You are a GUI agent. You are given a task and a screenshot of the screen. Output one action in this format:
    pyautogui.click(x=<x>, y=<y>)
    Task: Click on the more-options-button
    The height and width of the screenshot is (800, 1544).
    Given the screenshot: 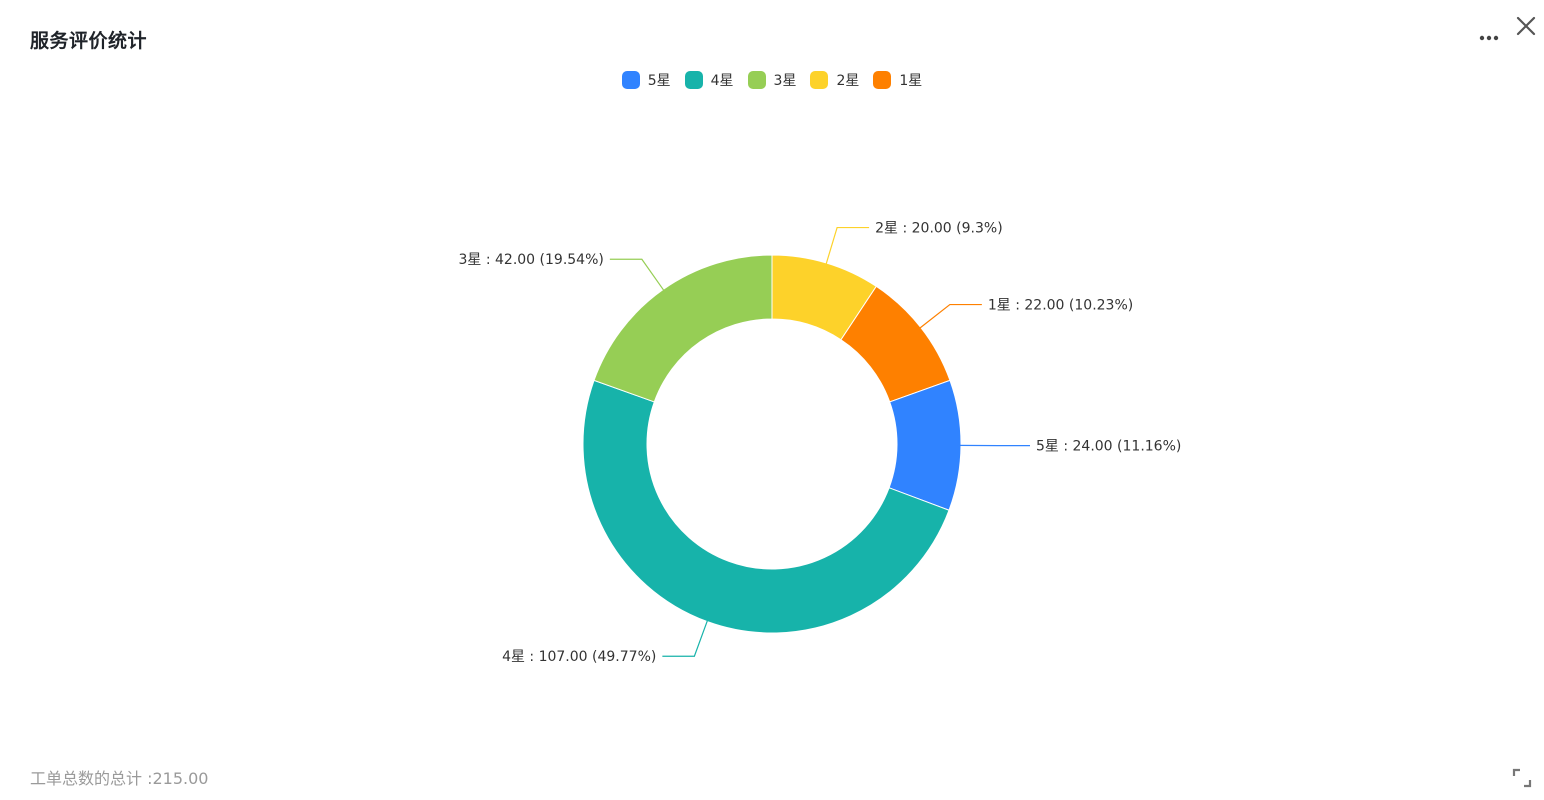 What is the action you would take?
    pyautogui.click(x=1490, y=37)
    